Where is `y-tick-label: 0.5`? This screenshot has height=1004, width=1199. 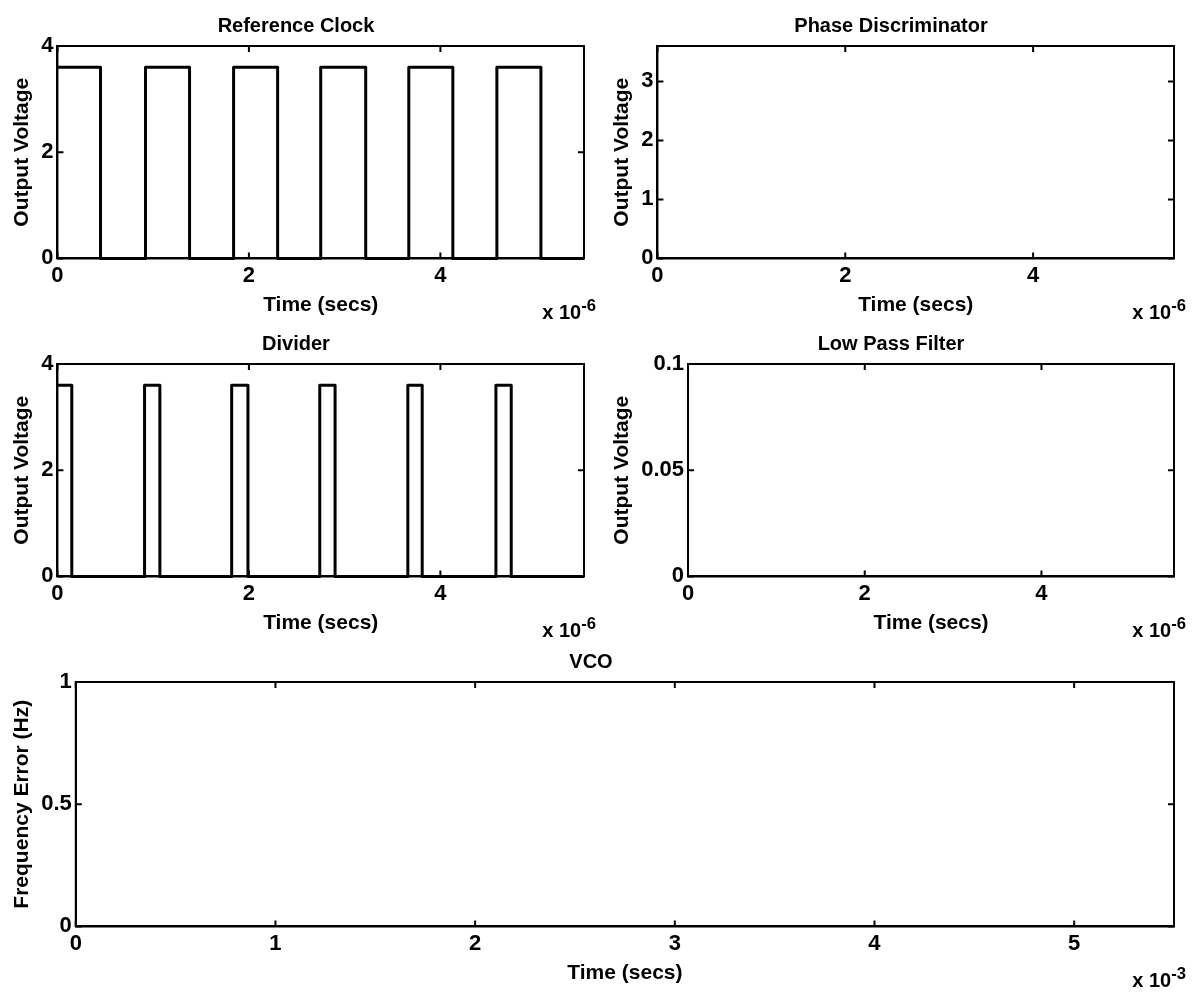 y-tick-label: 0.5 is located at coordinates (56, 803).